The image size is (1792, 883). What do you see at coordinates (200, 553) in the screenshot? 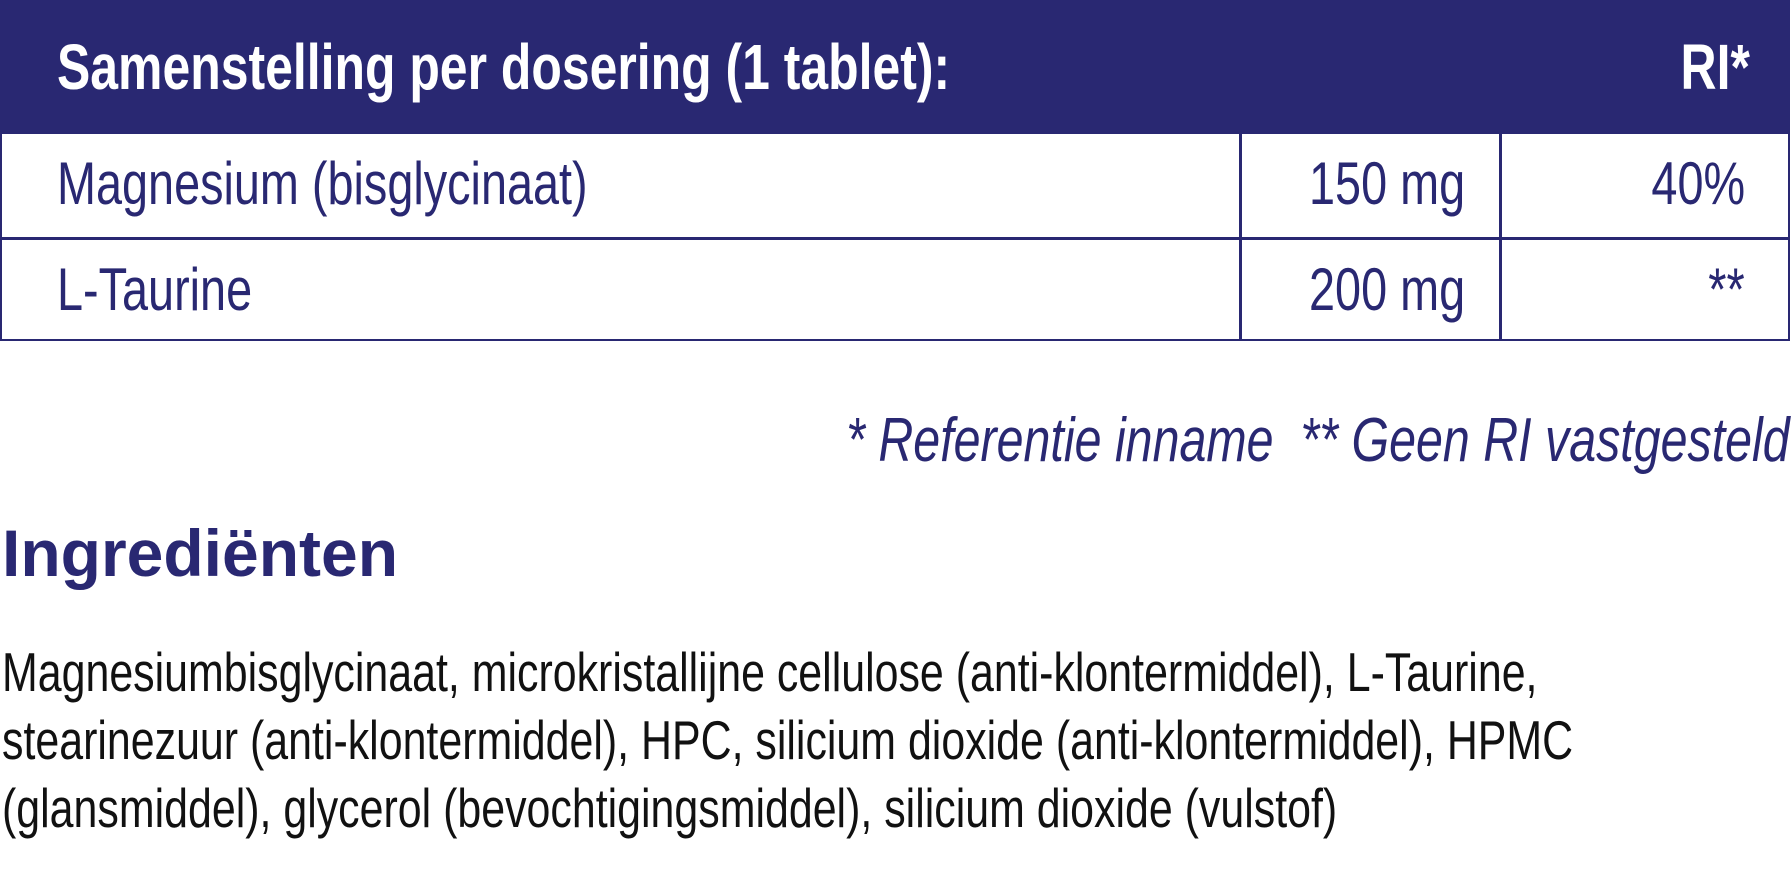
I see `ingredients-heading: Ingrediënten` at bounding box center [200, 553].